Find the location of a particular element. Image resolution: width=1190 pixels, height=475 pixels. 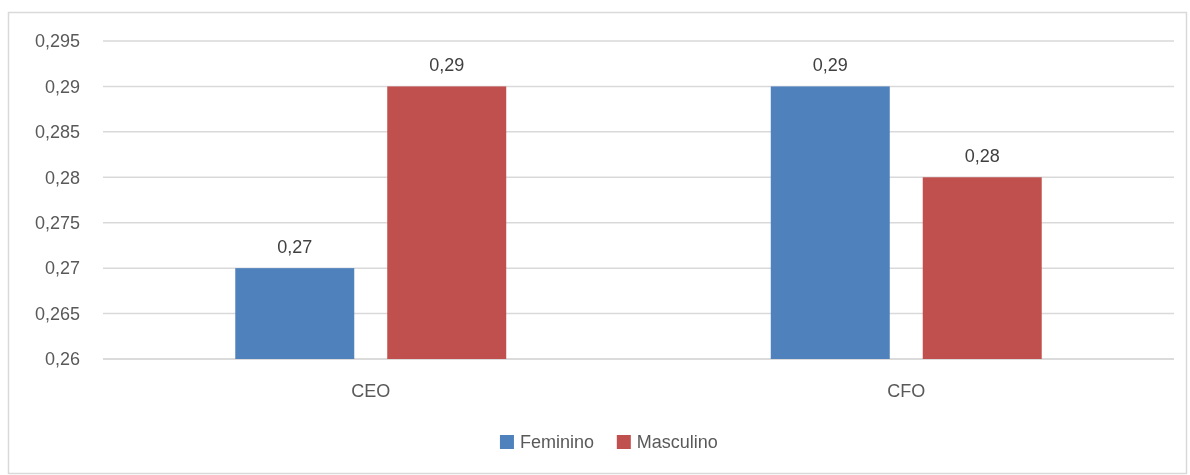

data-label: 0,27 is located at coordinates (295, 247).